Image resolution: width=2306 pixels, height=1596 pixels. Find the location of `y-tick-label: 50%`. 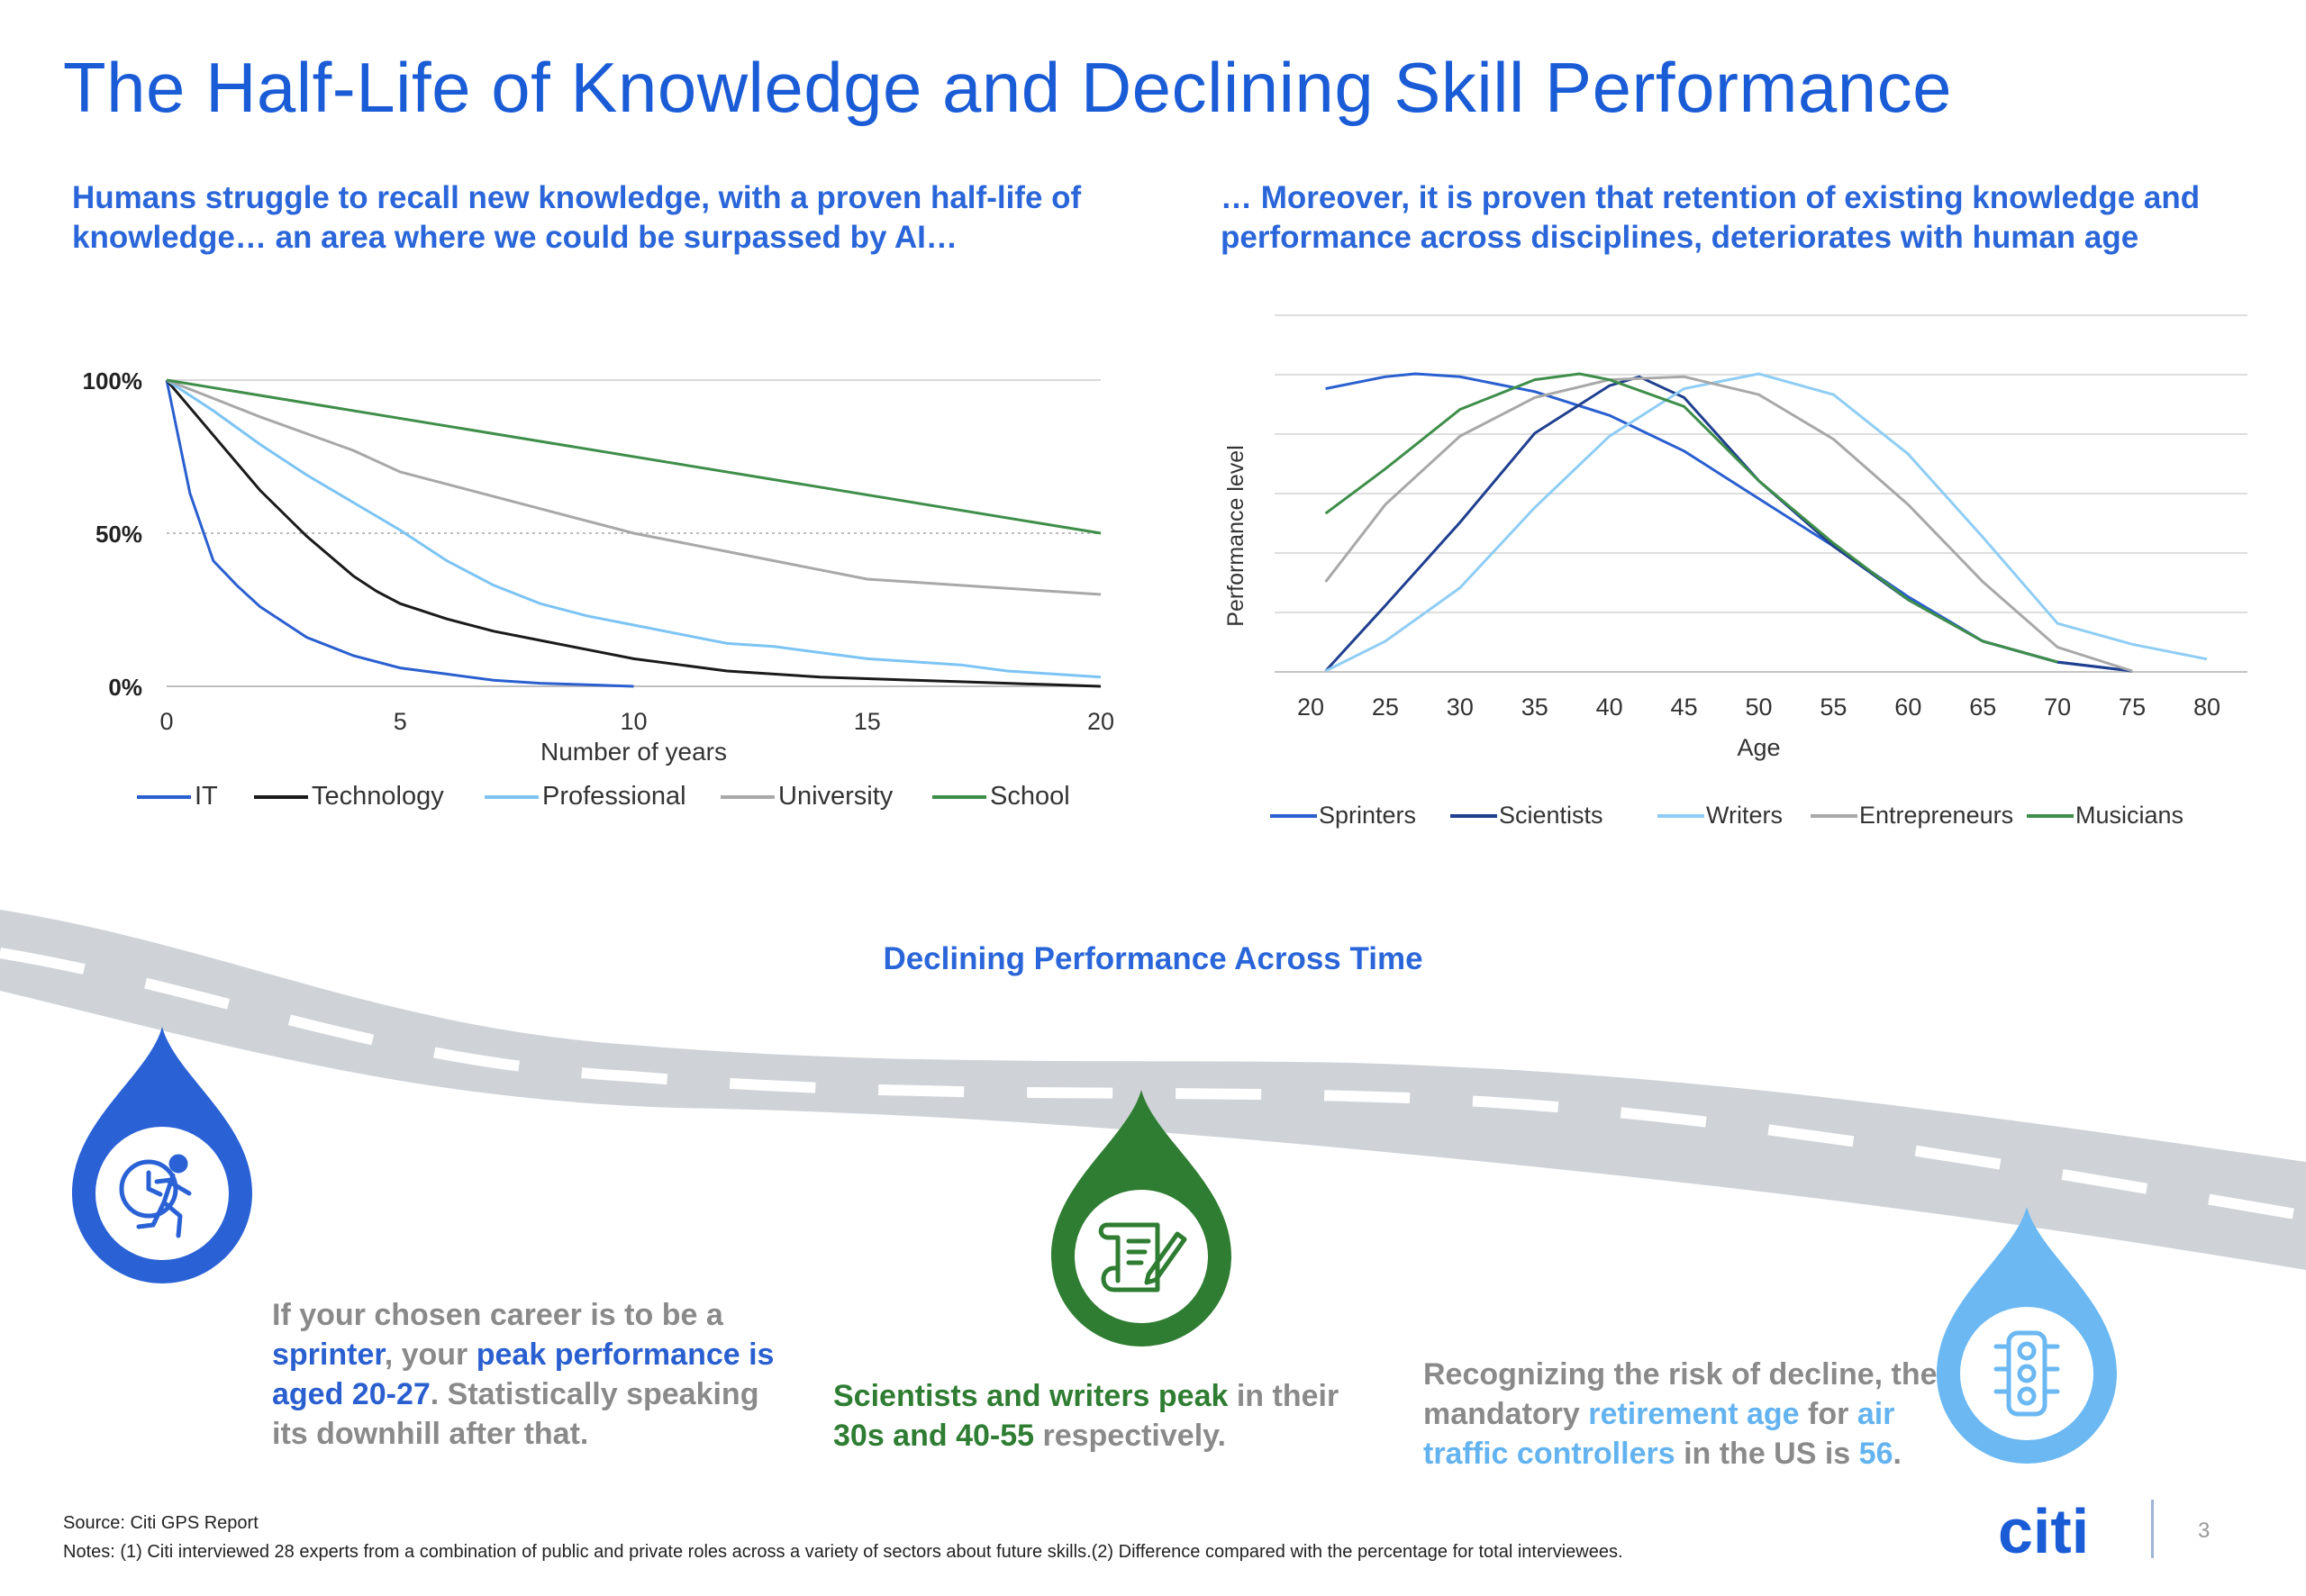

y-tick-label: 50% is located at coordinates (118, 535).